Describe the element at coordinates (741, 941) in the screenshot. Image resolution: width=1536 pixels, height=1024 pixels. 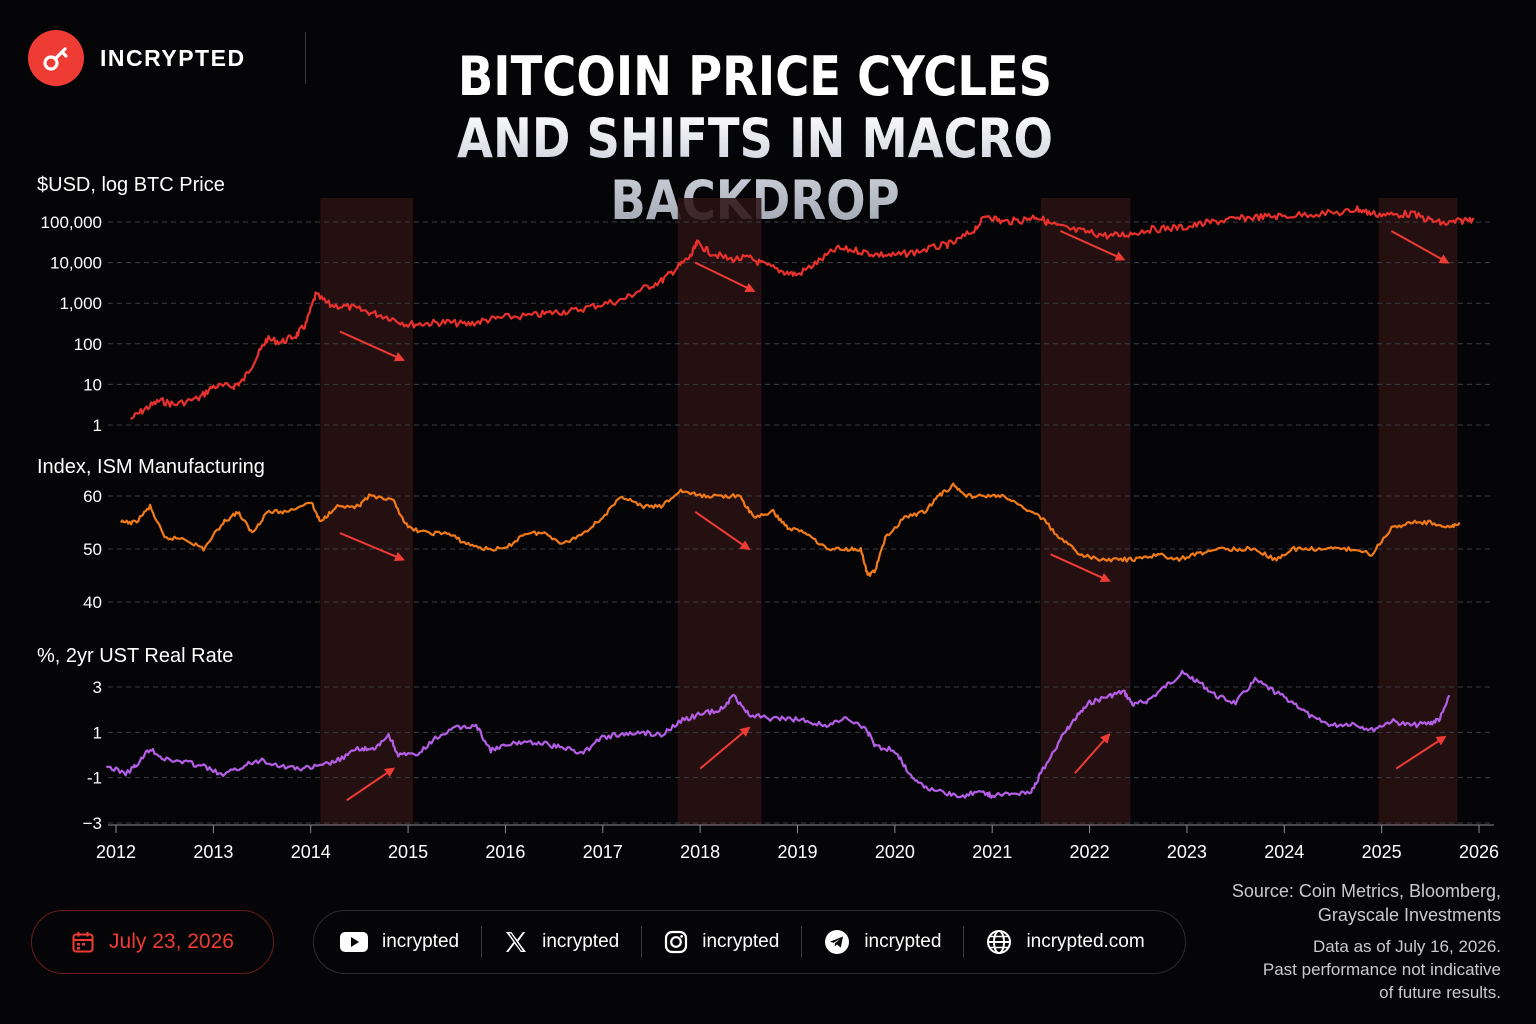
I see `instagram-label: incrypted` at that location.